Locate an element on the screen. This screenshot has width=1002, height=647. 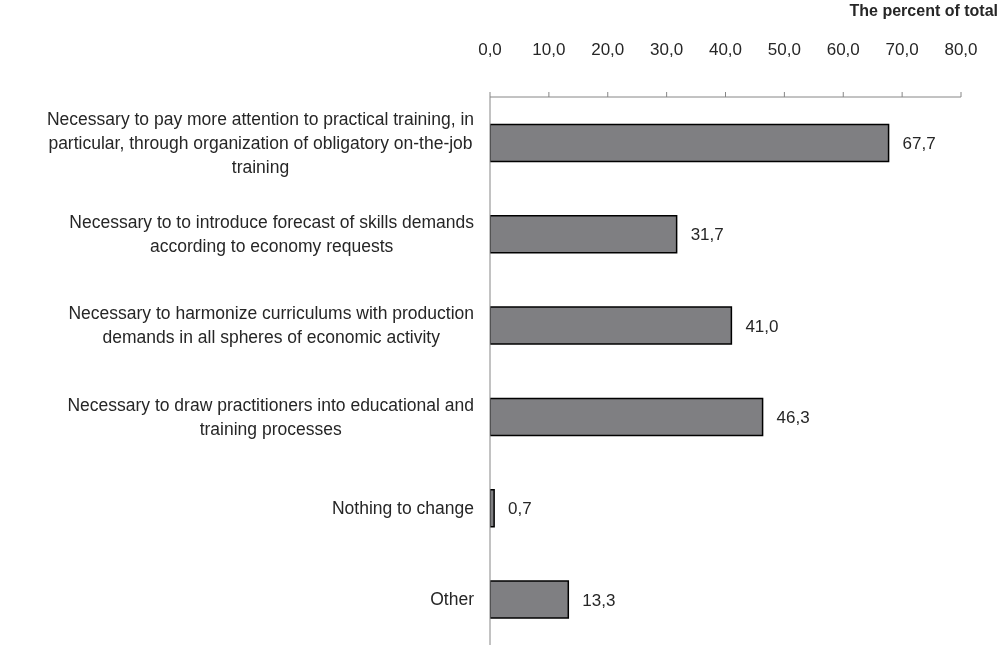
x-tick-label: 20,0 is located at coordinates (608, 49).